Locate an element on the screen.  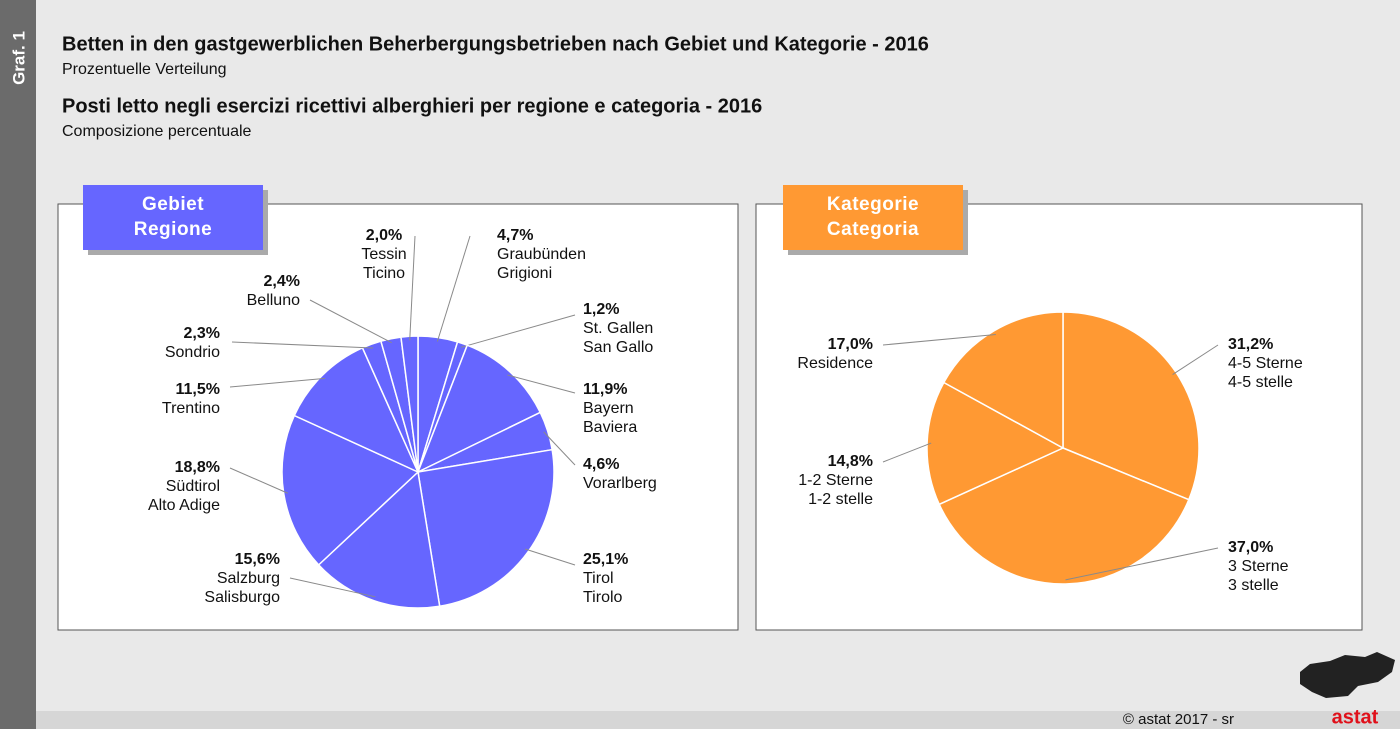
slice-label: Residence is located at coordinates (835, 363).